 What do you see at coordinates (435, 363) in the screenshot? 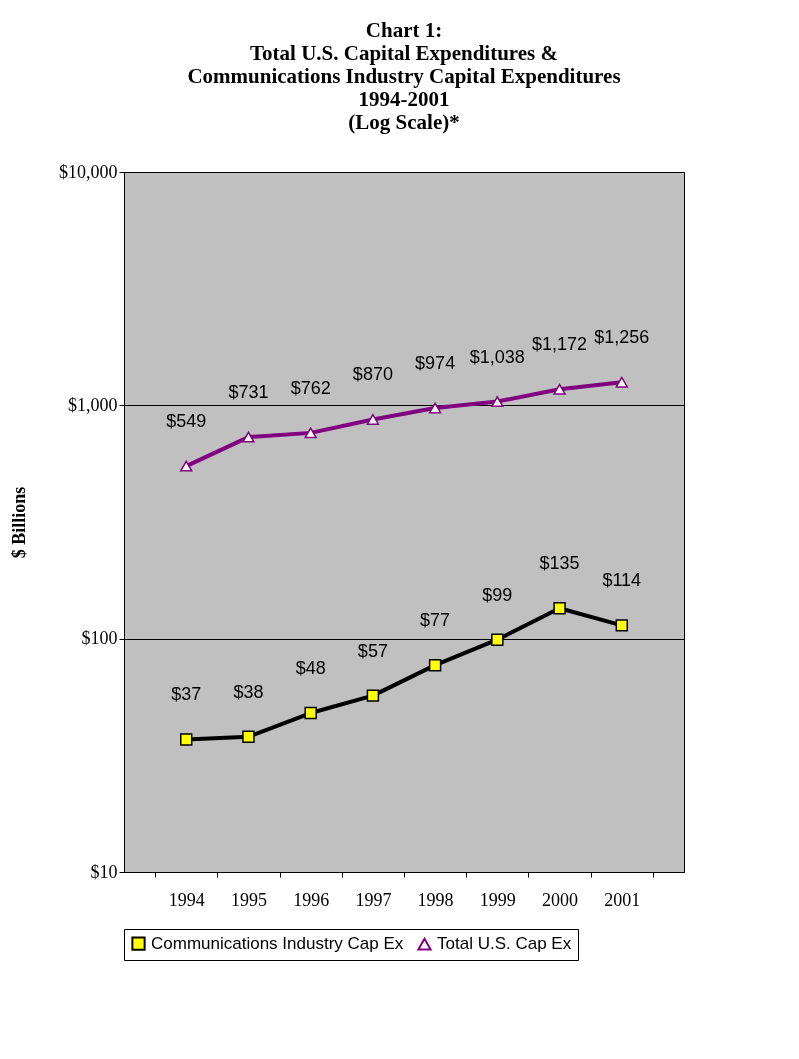
I see `data-label: $974` at bounding box center [435, 363].